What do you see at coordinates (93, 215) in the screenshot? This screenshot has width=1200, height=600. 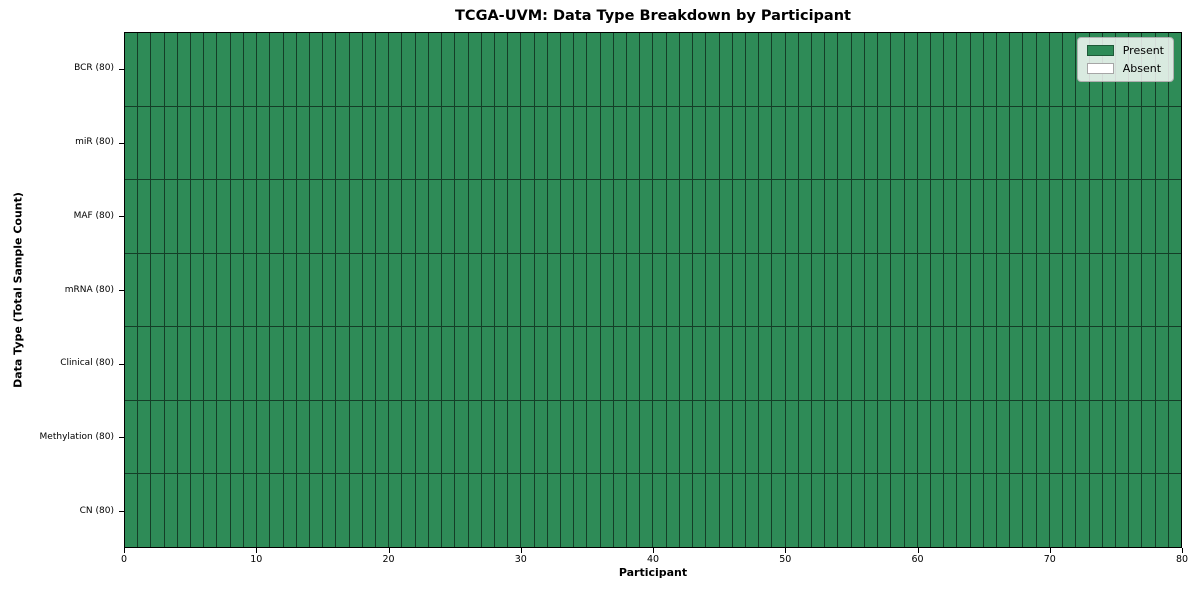 I see `y-tick-label: MAF (80)` at bounding box center [93, 215].